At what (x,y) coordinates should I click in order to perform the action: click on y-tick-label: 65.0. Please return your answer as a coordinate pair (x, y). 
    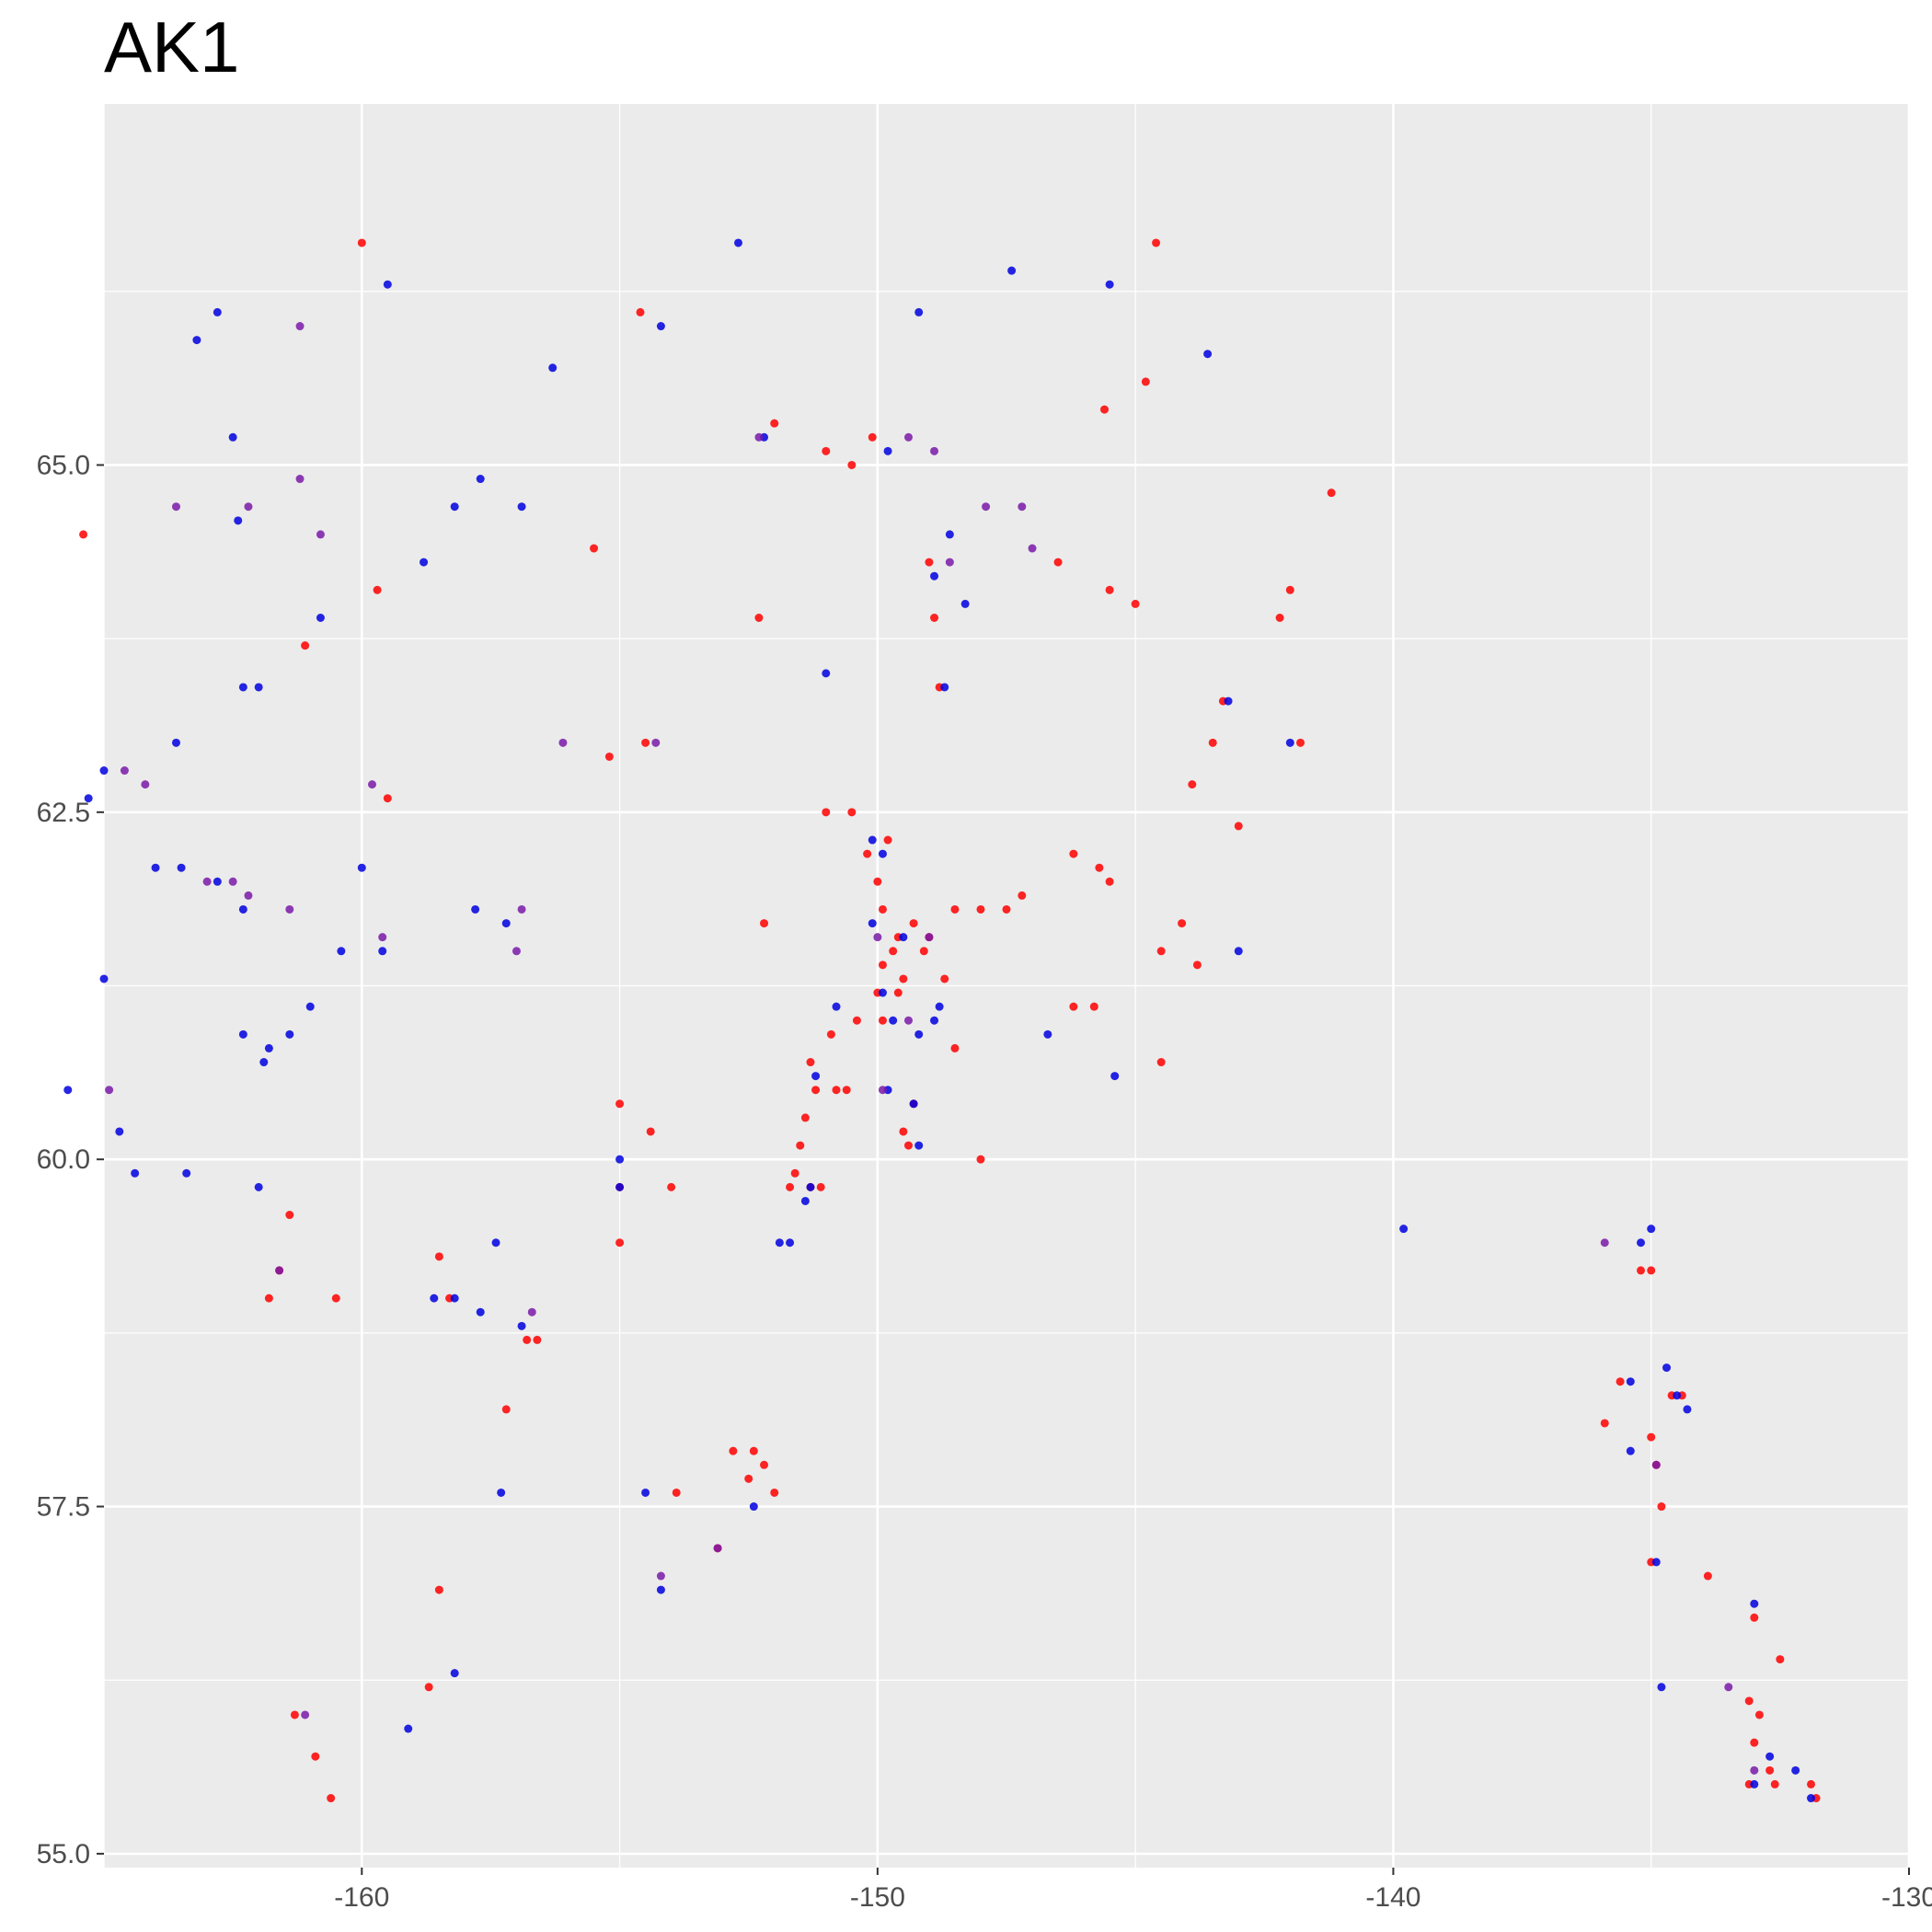
    Looking at the image, I should click on (63, 465).